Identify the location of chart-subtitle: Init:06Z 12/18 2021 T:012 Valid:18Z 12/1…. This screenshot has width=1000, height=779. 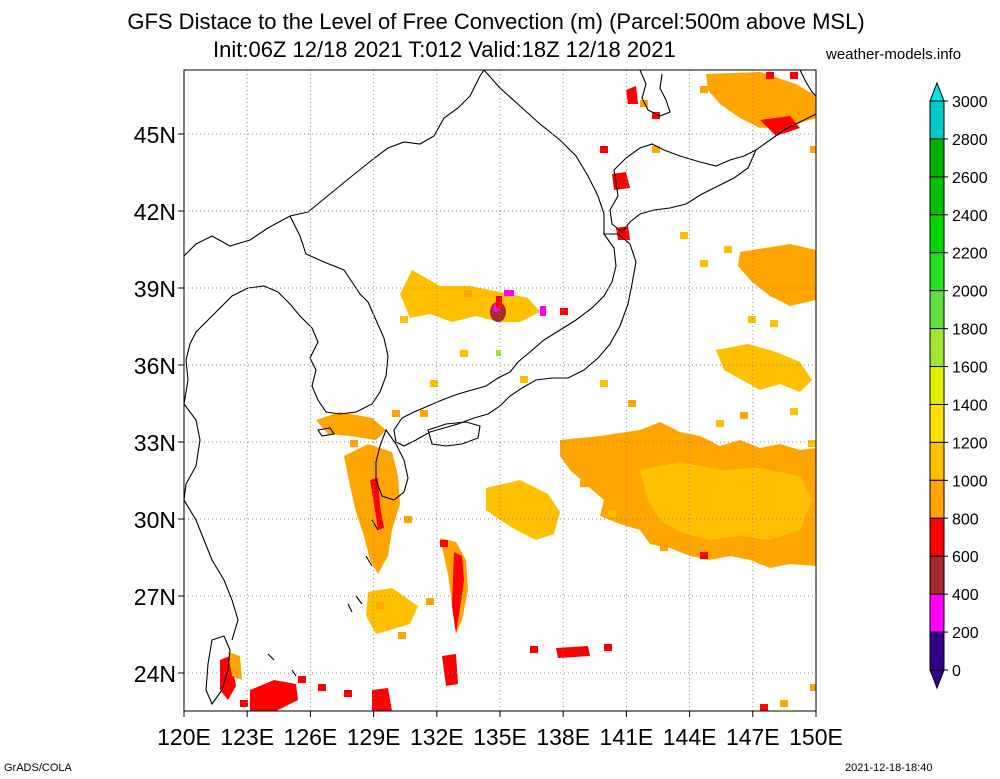
(444, 49).